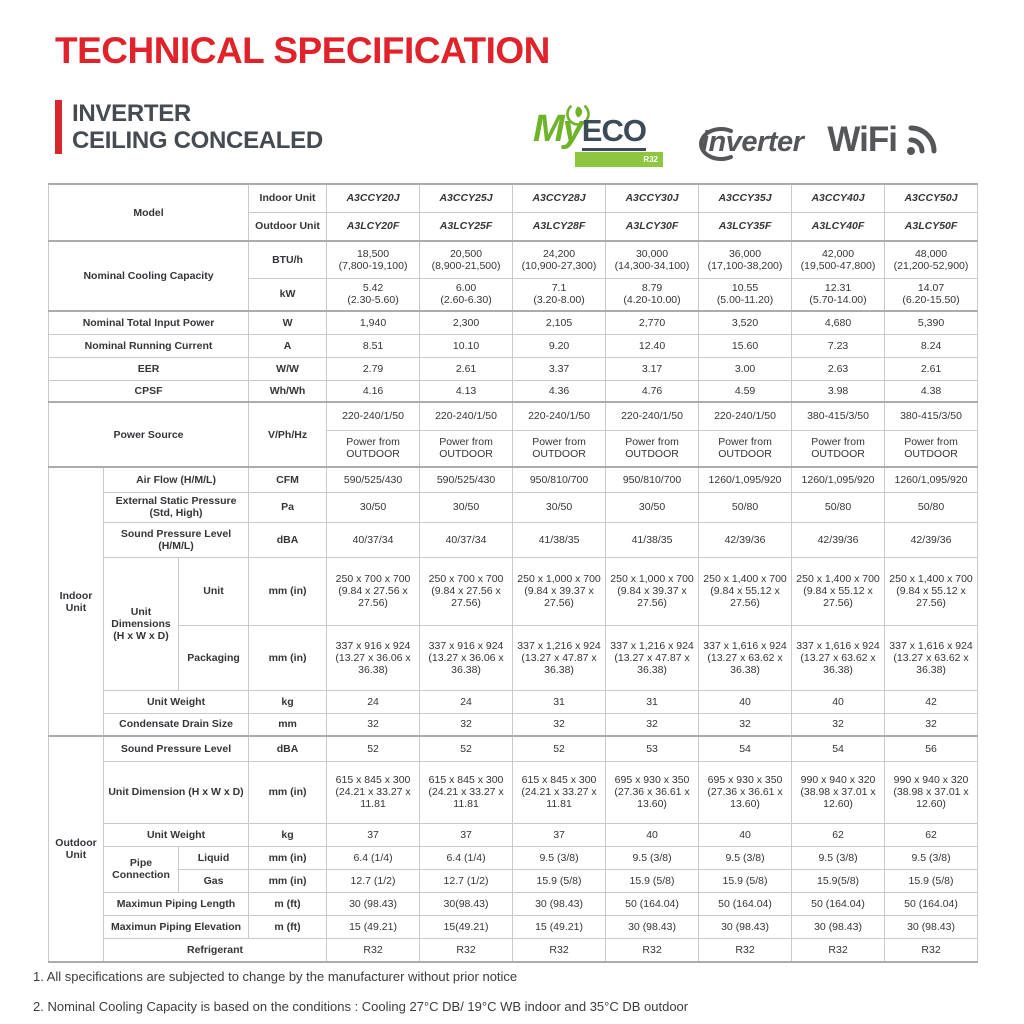 The image size is (1024, 1024). What do you see at coordinates (176, 834) in the screenshot?
I see `row-label: Unit Weight` at bounding box center [176, 834].